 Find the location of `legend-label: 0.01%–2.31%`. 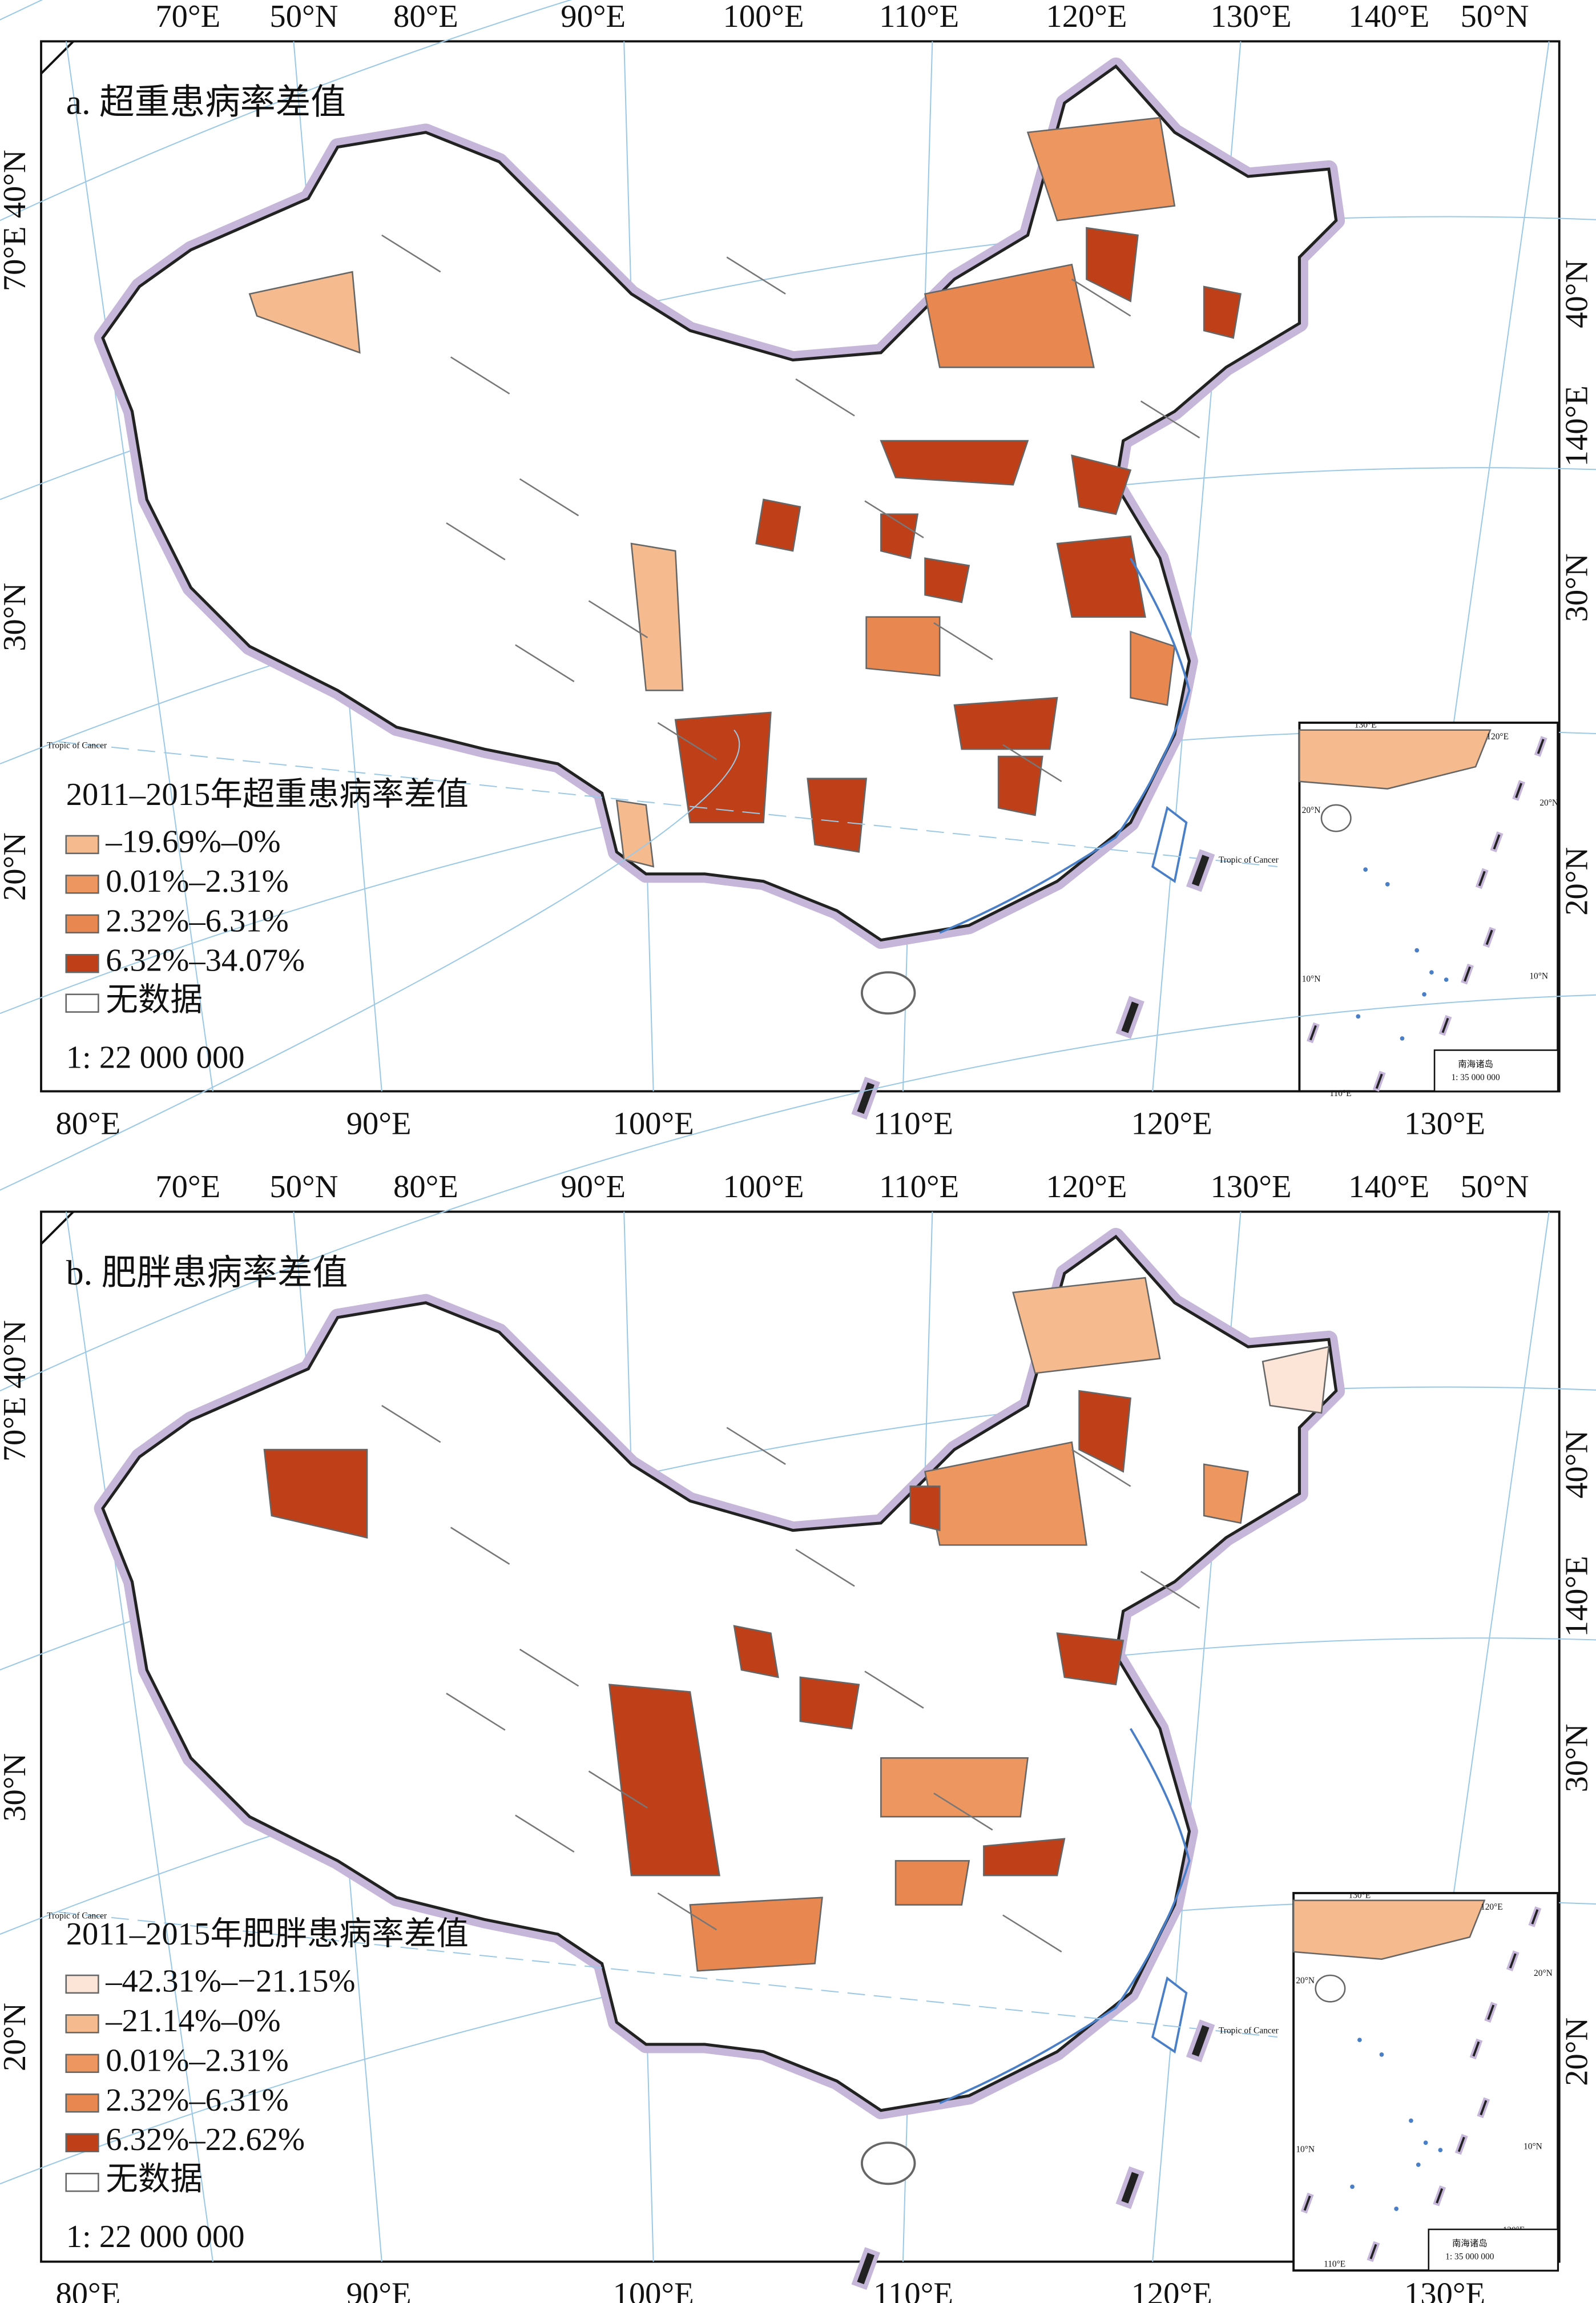

legend-label: 0.01%–2.31% is located at coordinates (197, 882).